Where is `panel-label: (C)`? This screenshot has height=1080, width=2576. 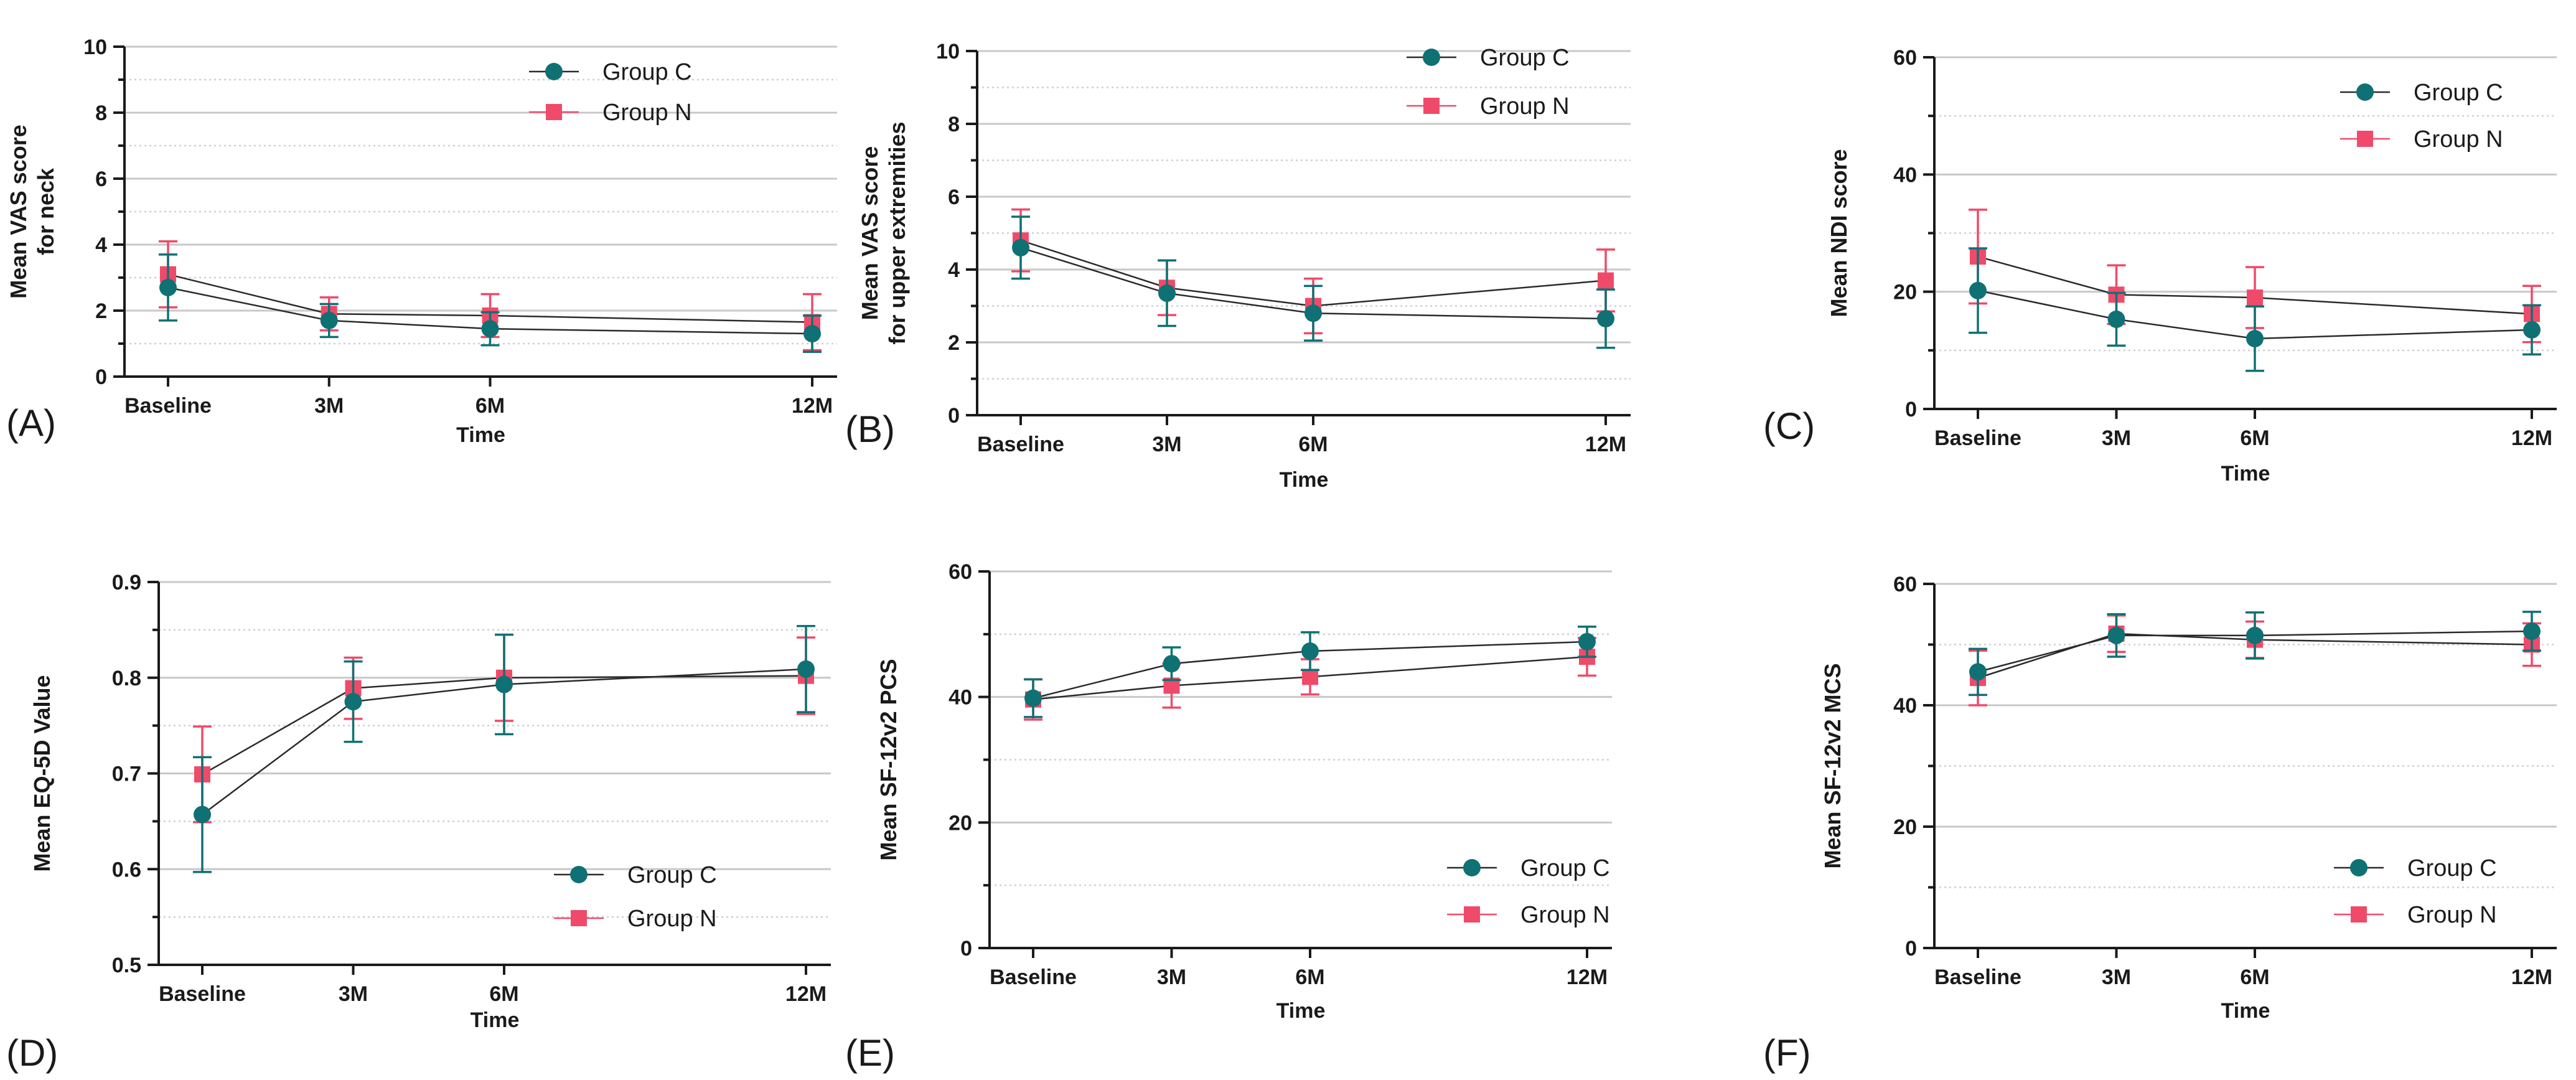 panel-label: (C) is located at coordinates (1789, 426).